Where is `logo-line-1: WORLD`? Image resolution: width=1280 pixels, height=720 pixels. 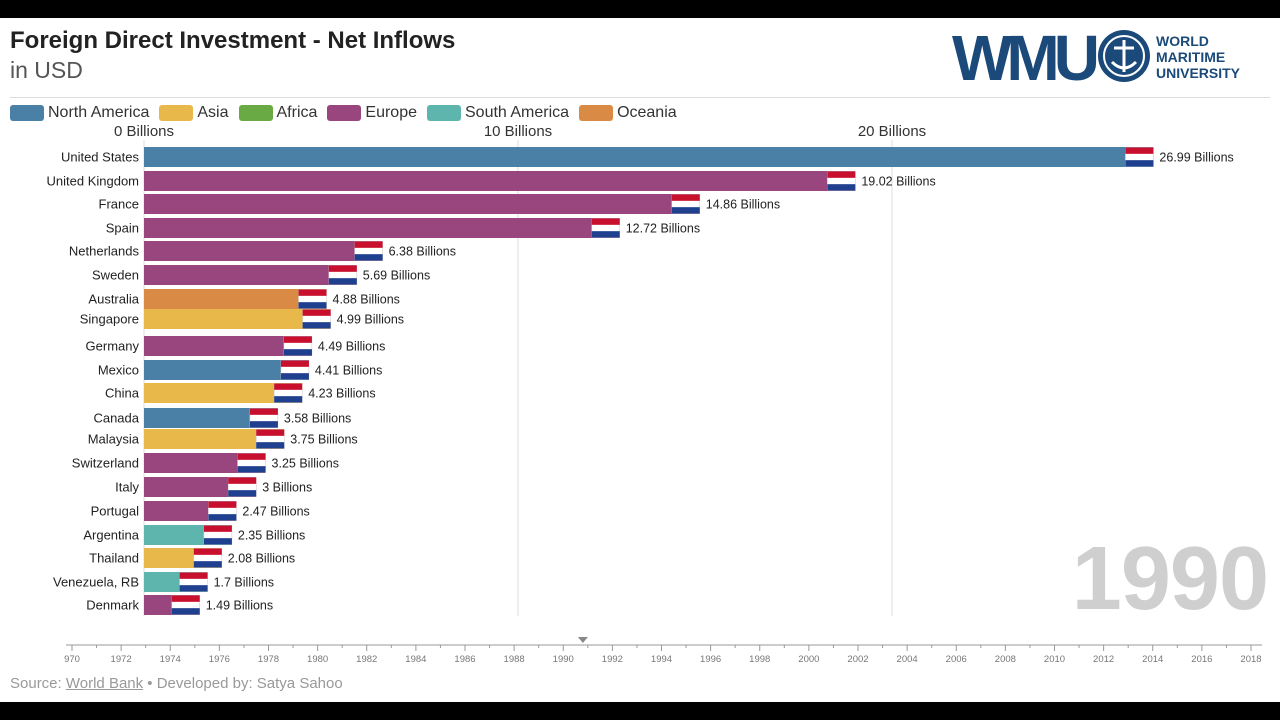
logo-line-1: WORLD is located at coordinates (1182, 41).